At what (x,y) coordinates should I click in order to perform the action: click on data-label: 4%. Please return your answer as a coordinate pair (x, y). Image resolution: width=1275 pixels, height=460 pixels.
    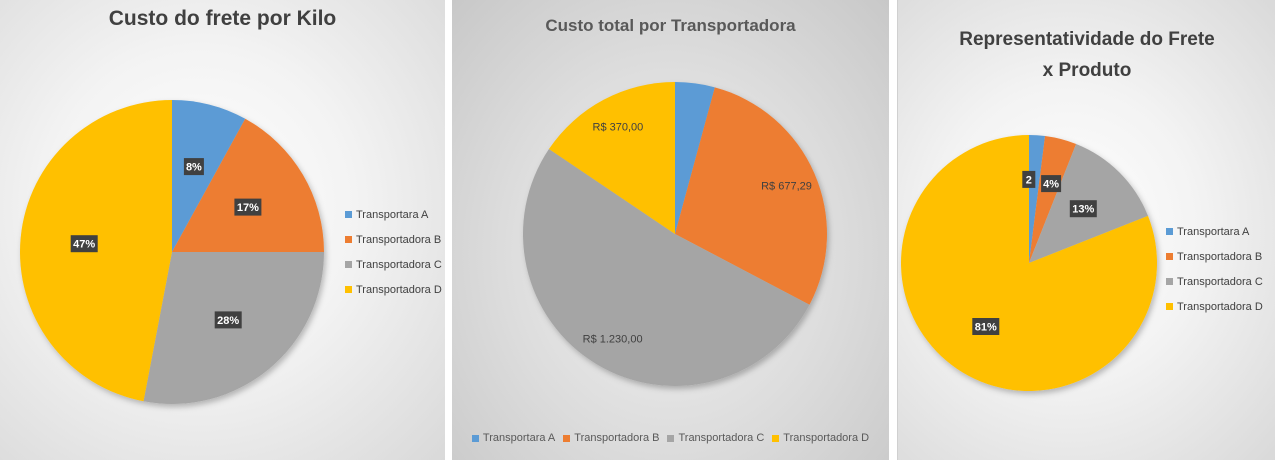
    Looking at the image, I should click on (1051, 185).